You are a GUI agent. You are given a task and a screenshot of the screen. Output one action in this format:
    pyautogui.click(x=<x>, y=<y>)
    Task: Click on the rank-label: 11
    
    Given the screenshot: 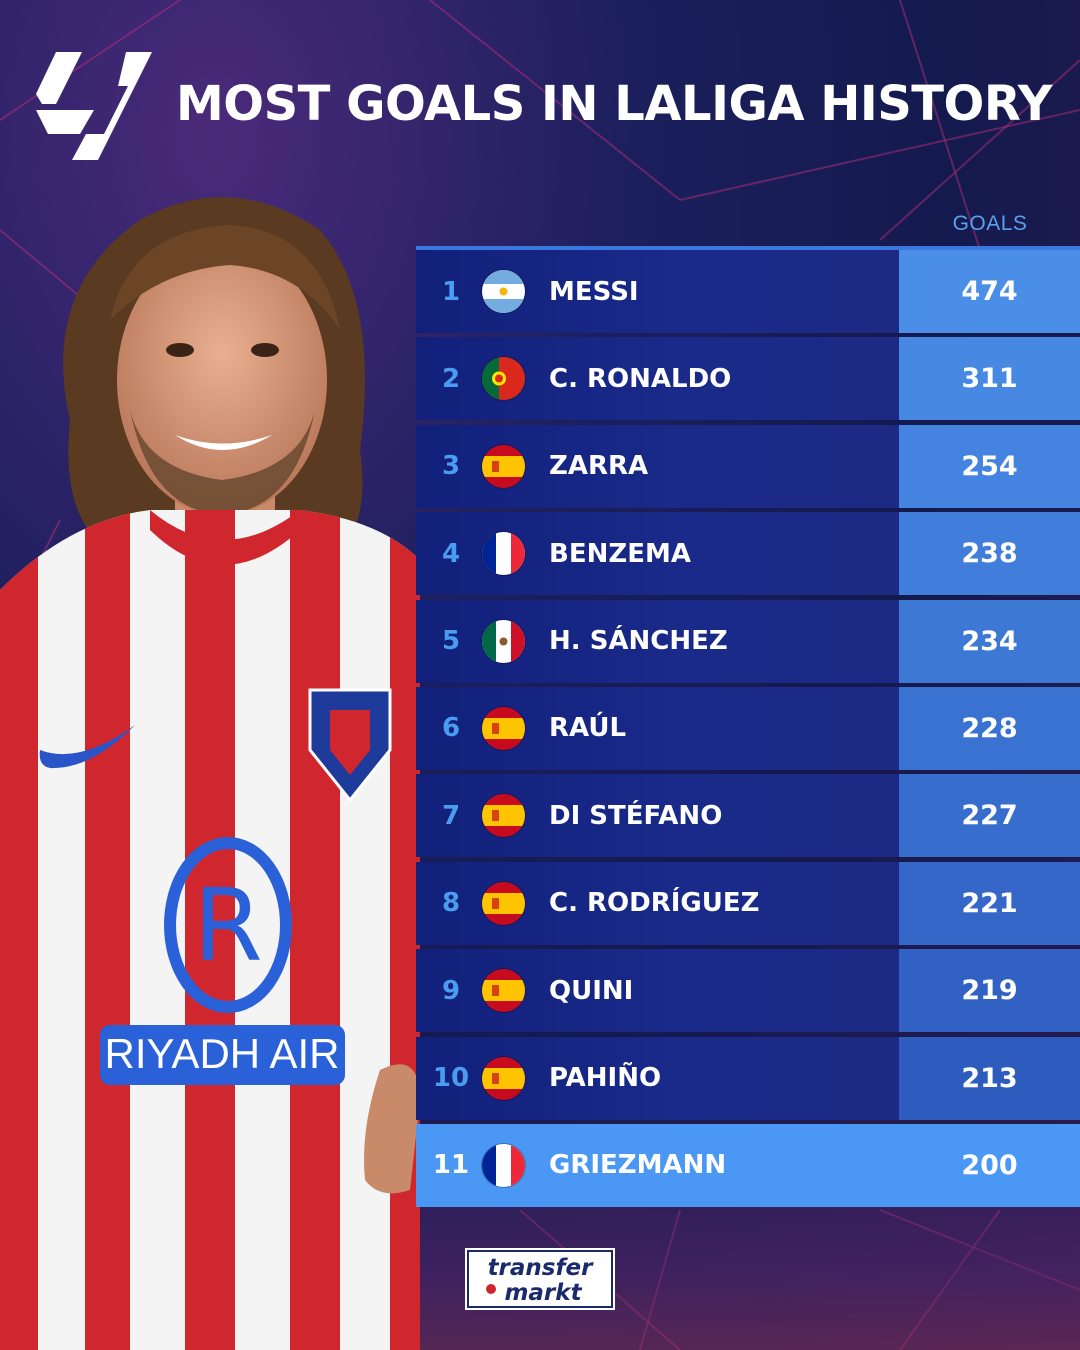 What is the action you would take?
    pyautogui.click(x=451, y=1165)
    